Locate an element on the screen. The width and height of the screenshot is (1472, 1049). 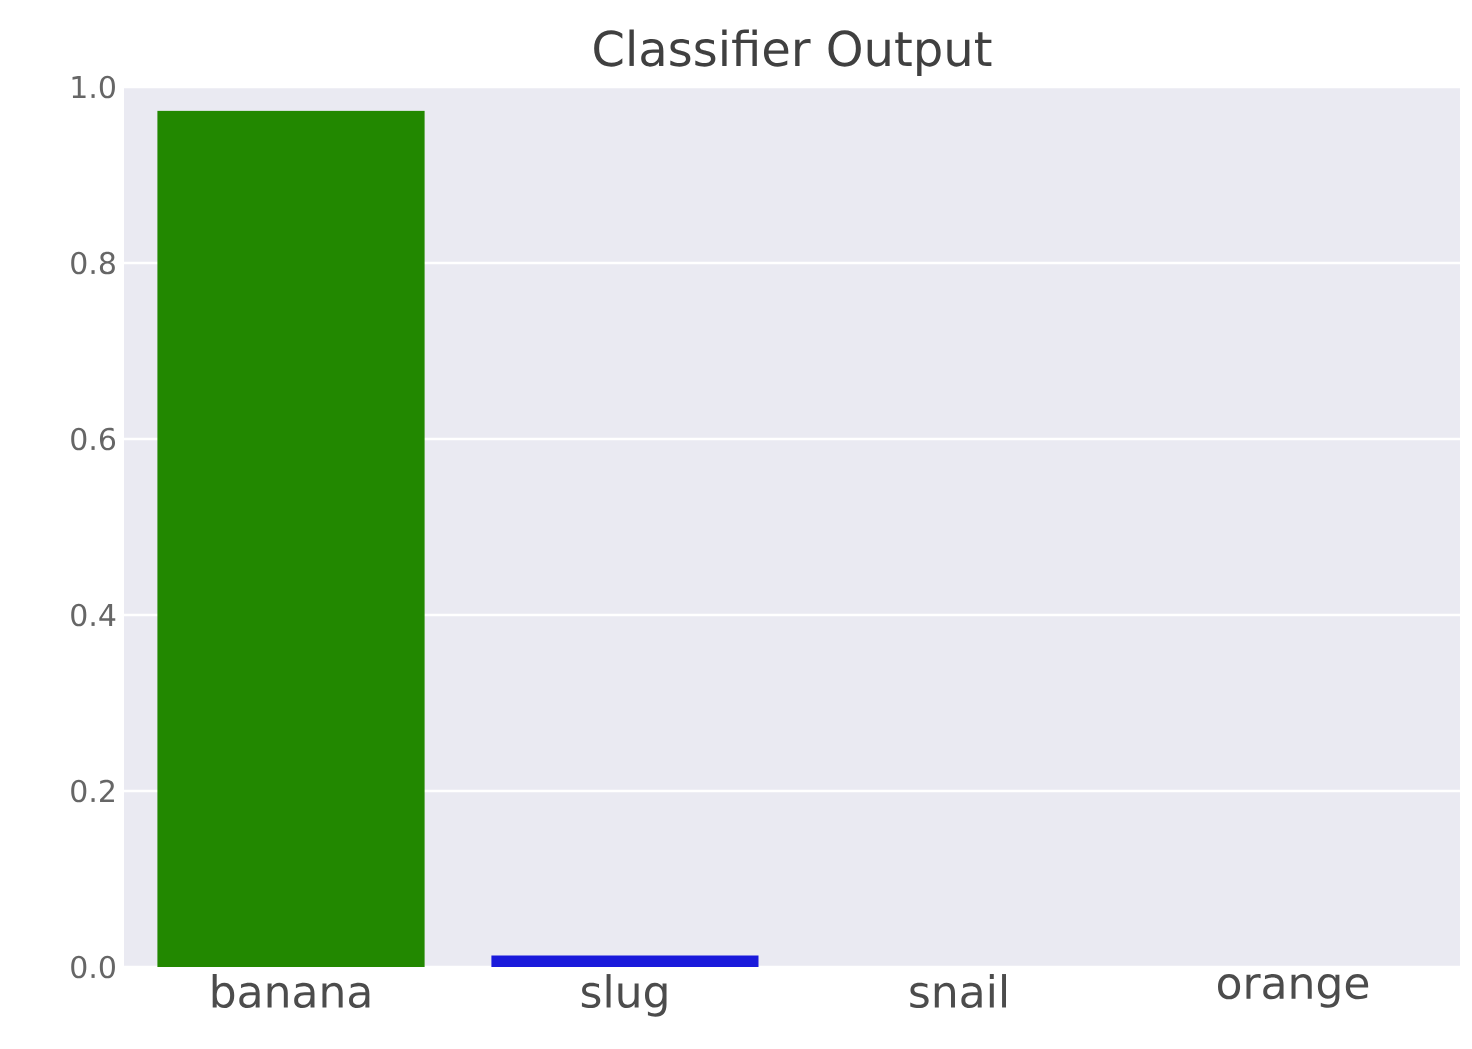
x-tick-label: slug is located at coordinates (624, 995).